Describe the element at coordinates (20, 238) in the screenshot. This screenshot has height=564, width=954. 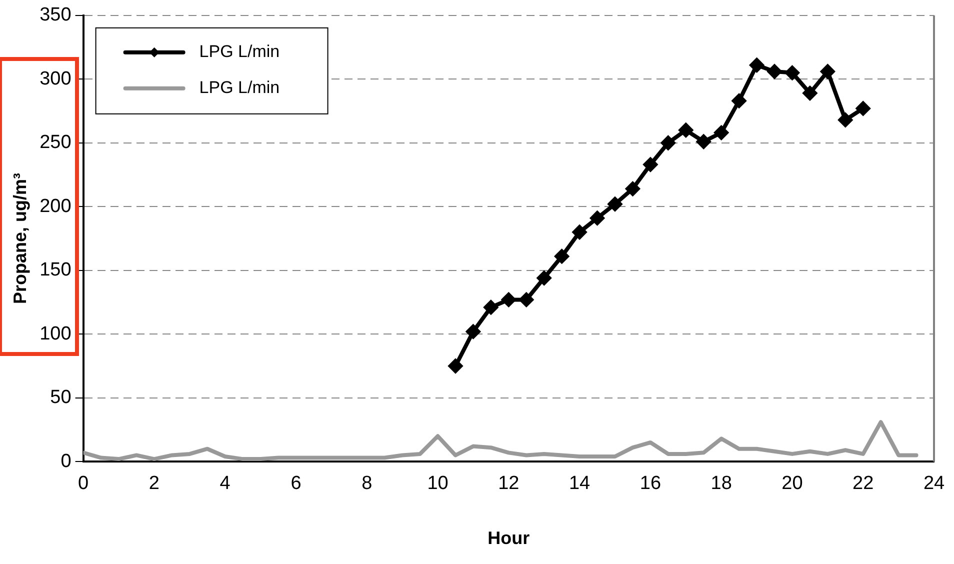
I see `y-axis-title: Propane, ug/m³` at that location.